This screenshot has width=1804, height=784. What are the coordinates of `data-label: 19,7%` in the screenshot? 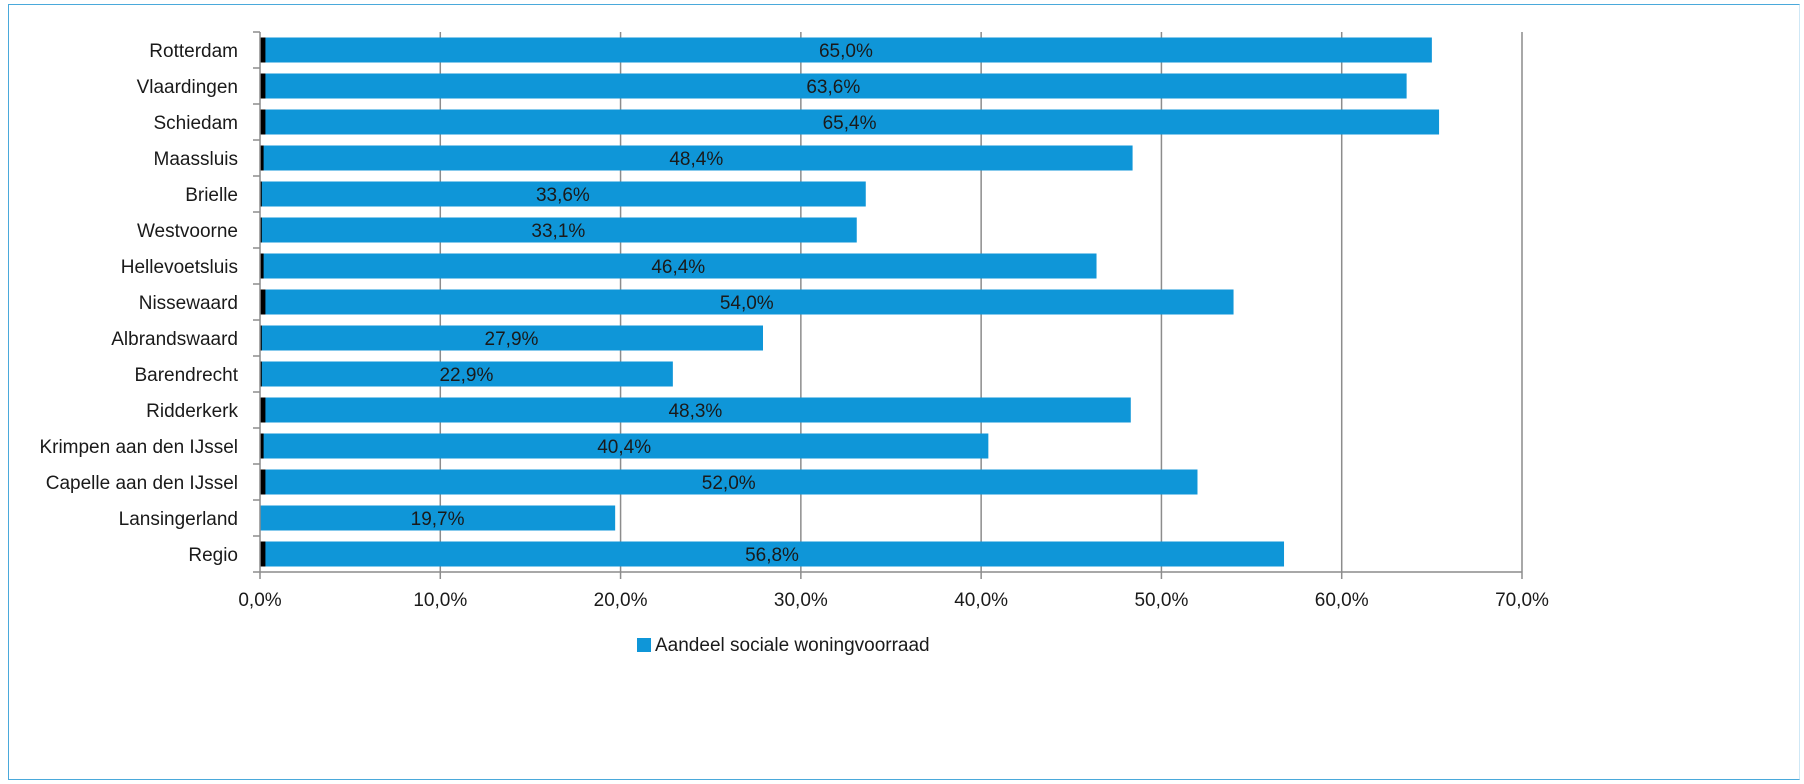 It's located at (438, 519).